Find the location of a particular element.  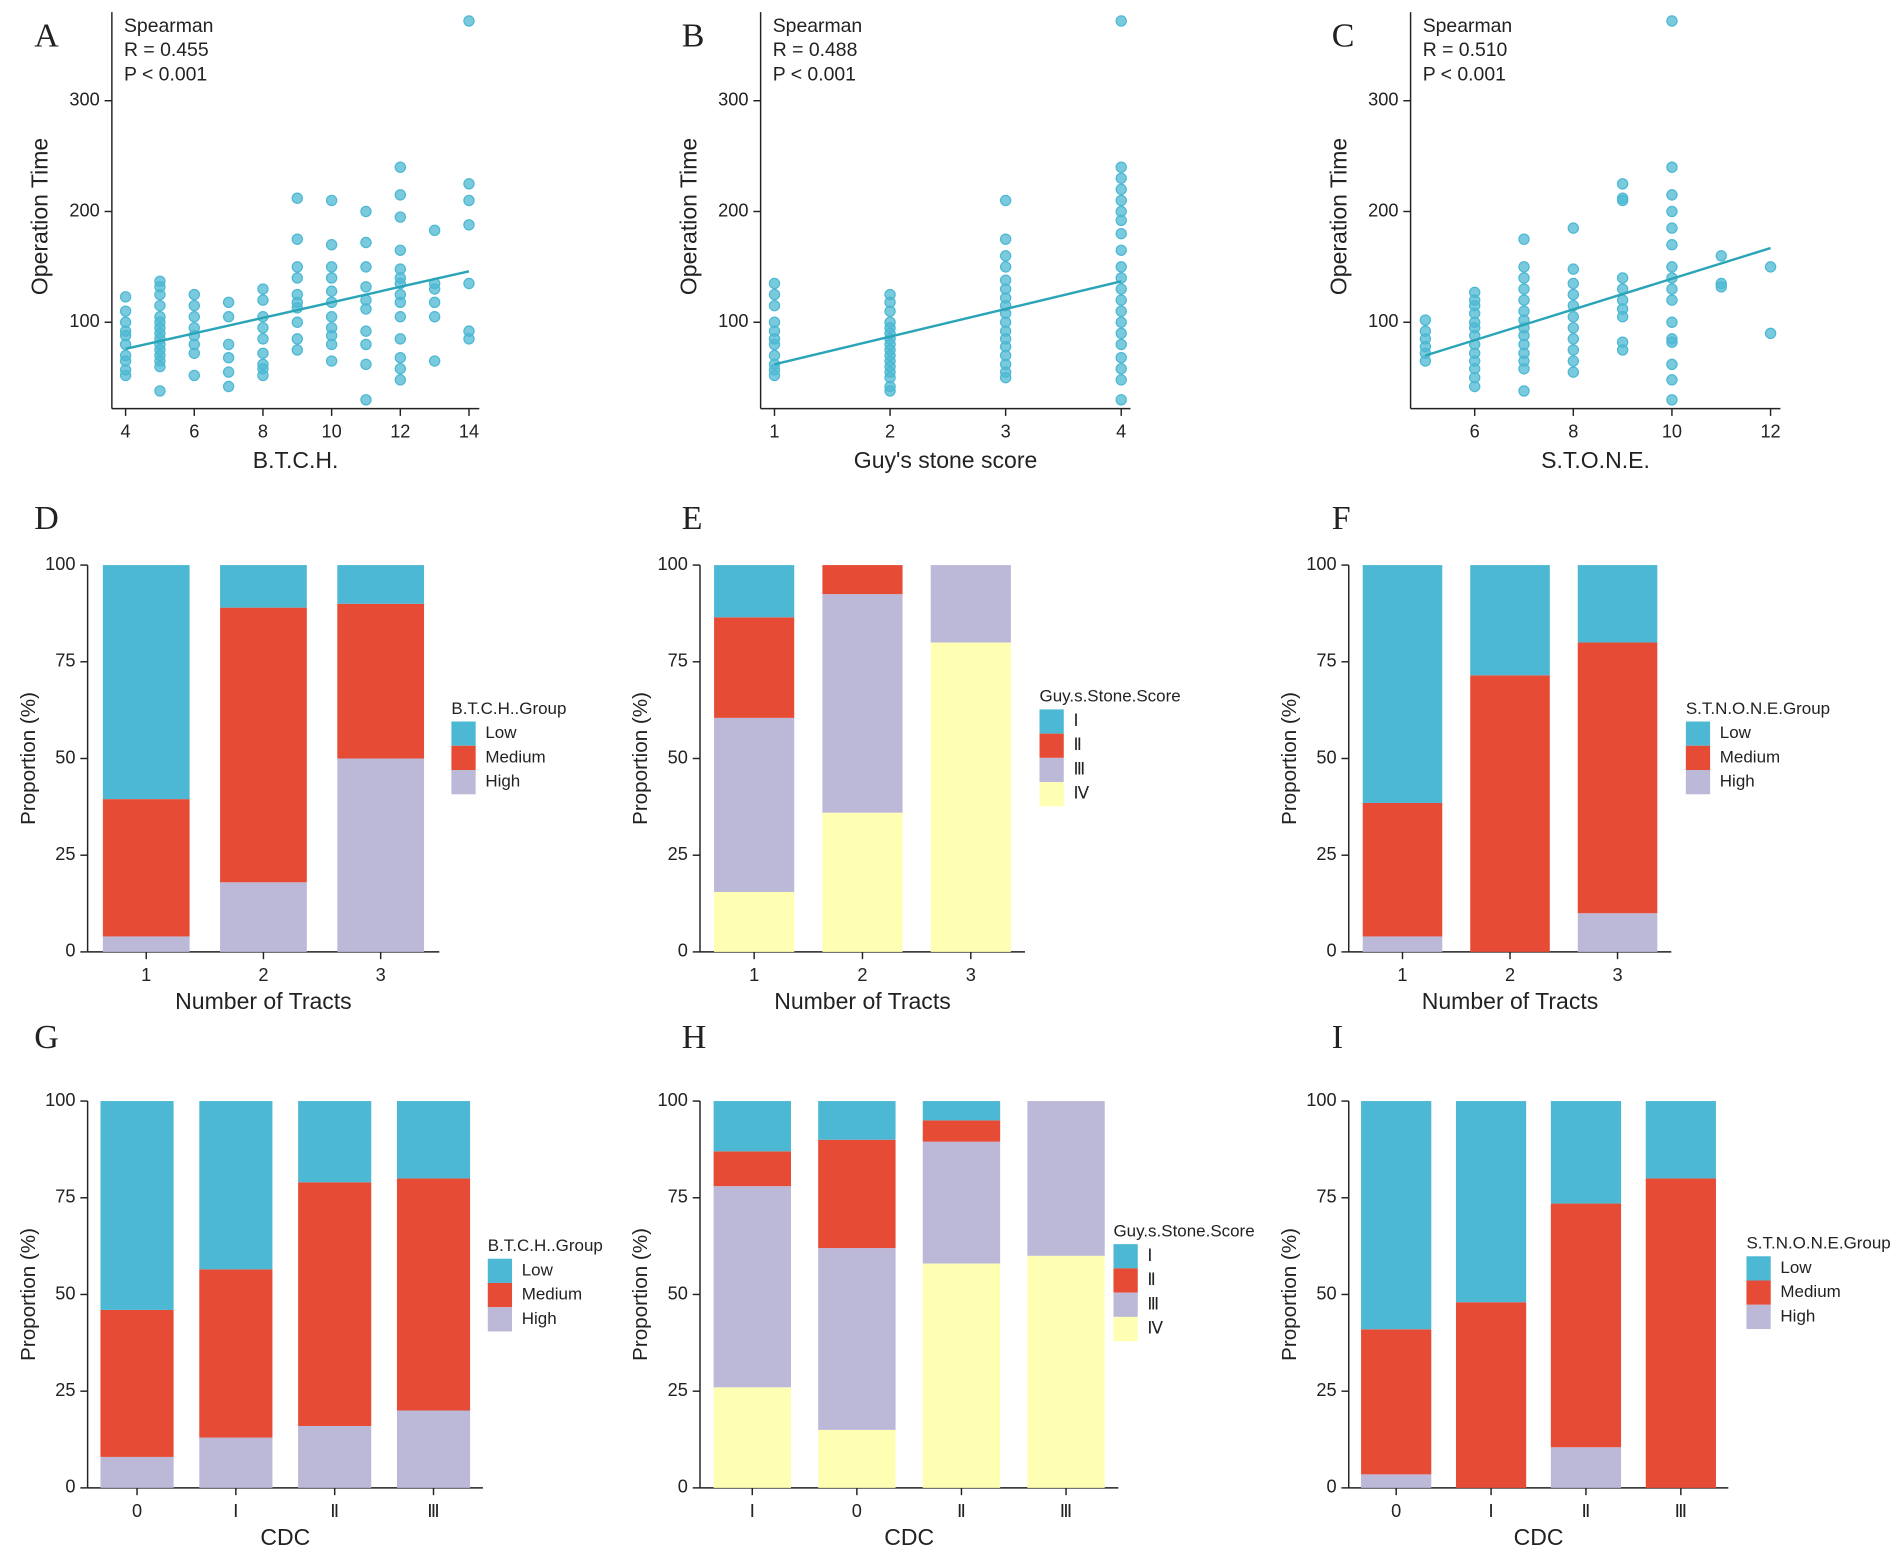

legend-label: Low is located at coordinates (1736, 732).